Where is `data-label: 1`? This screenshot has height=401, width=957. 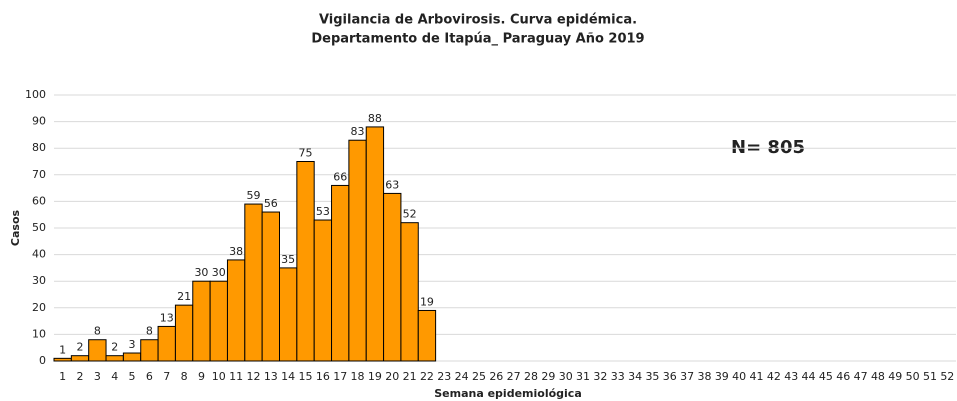
data-label: 1 is located at coordinates (62, 349).